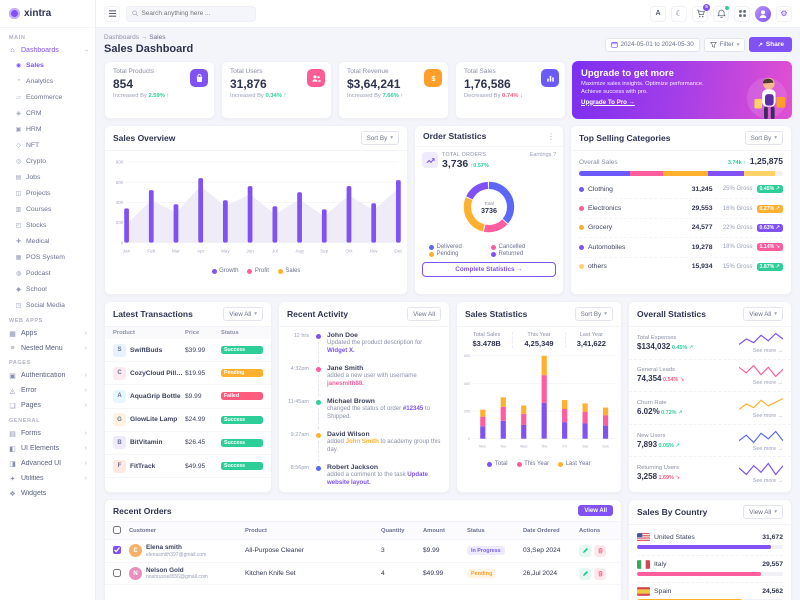  I want to click on card-menu-button: ⋮, so click(551, 136).